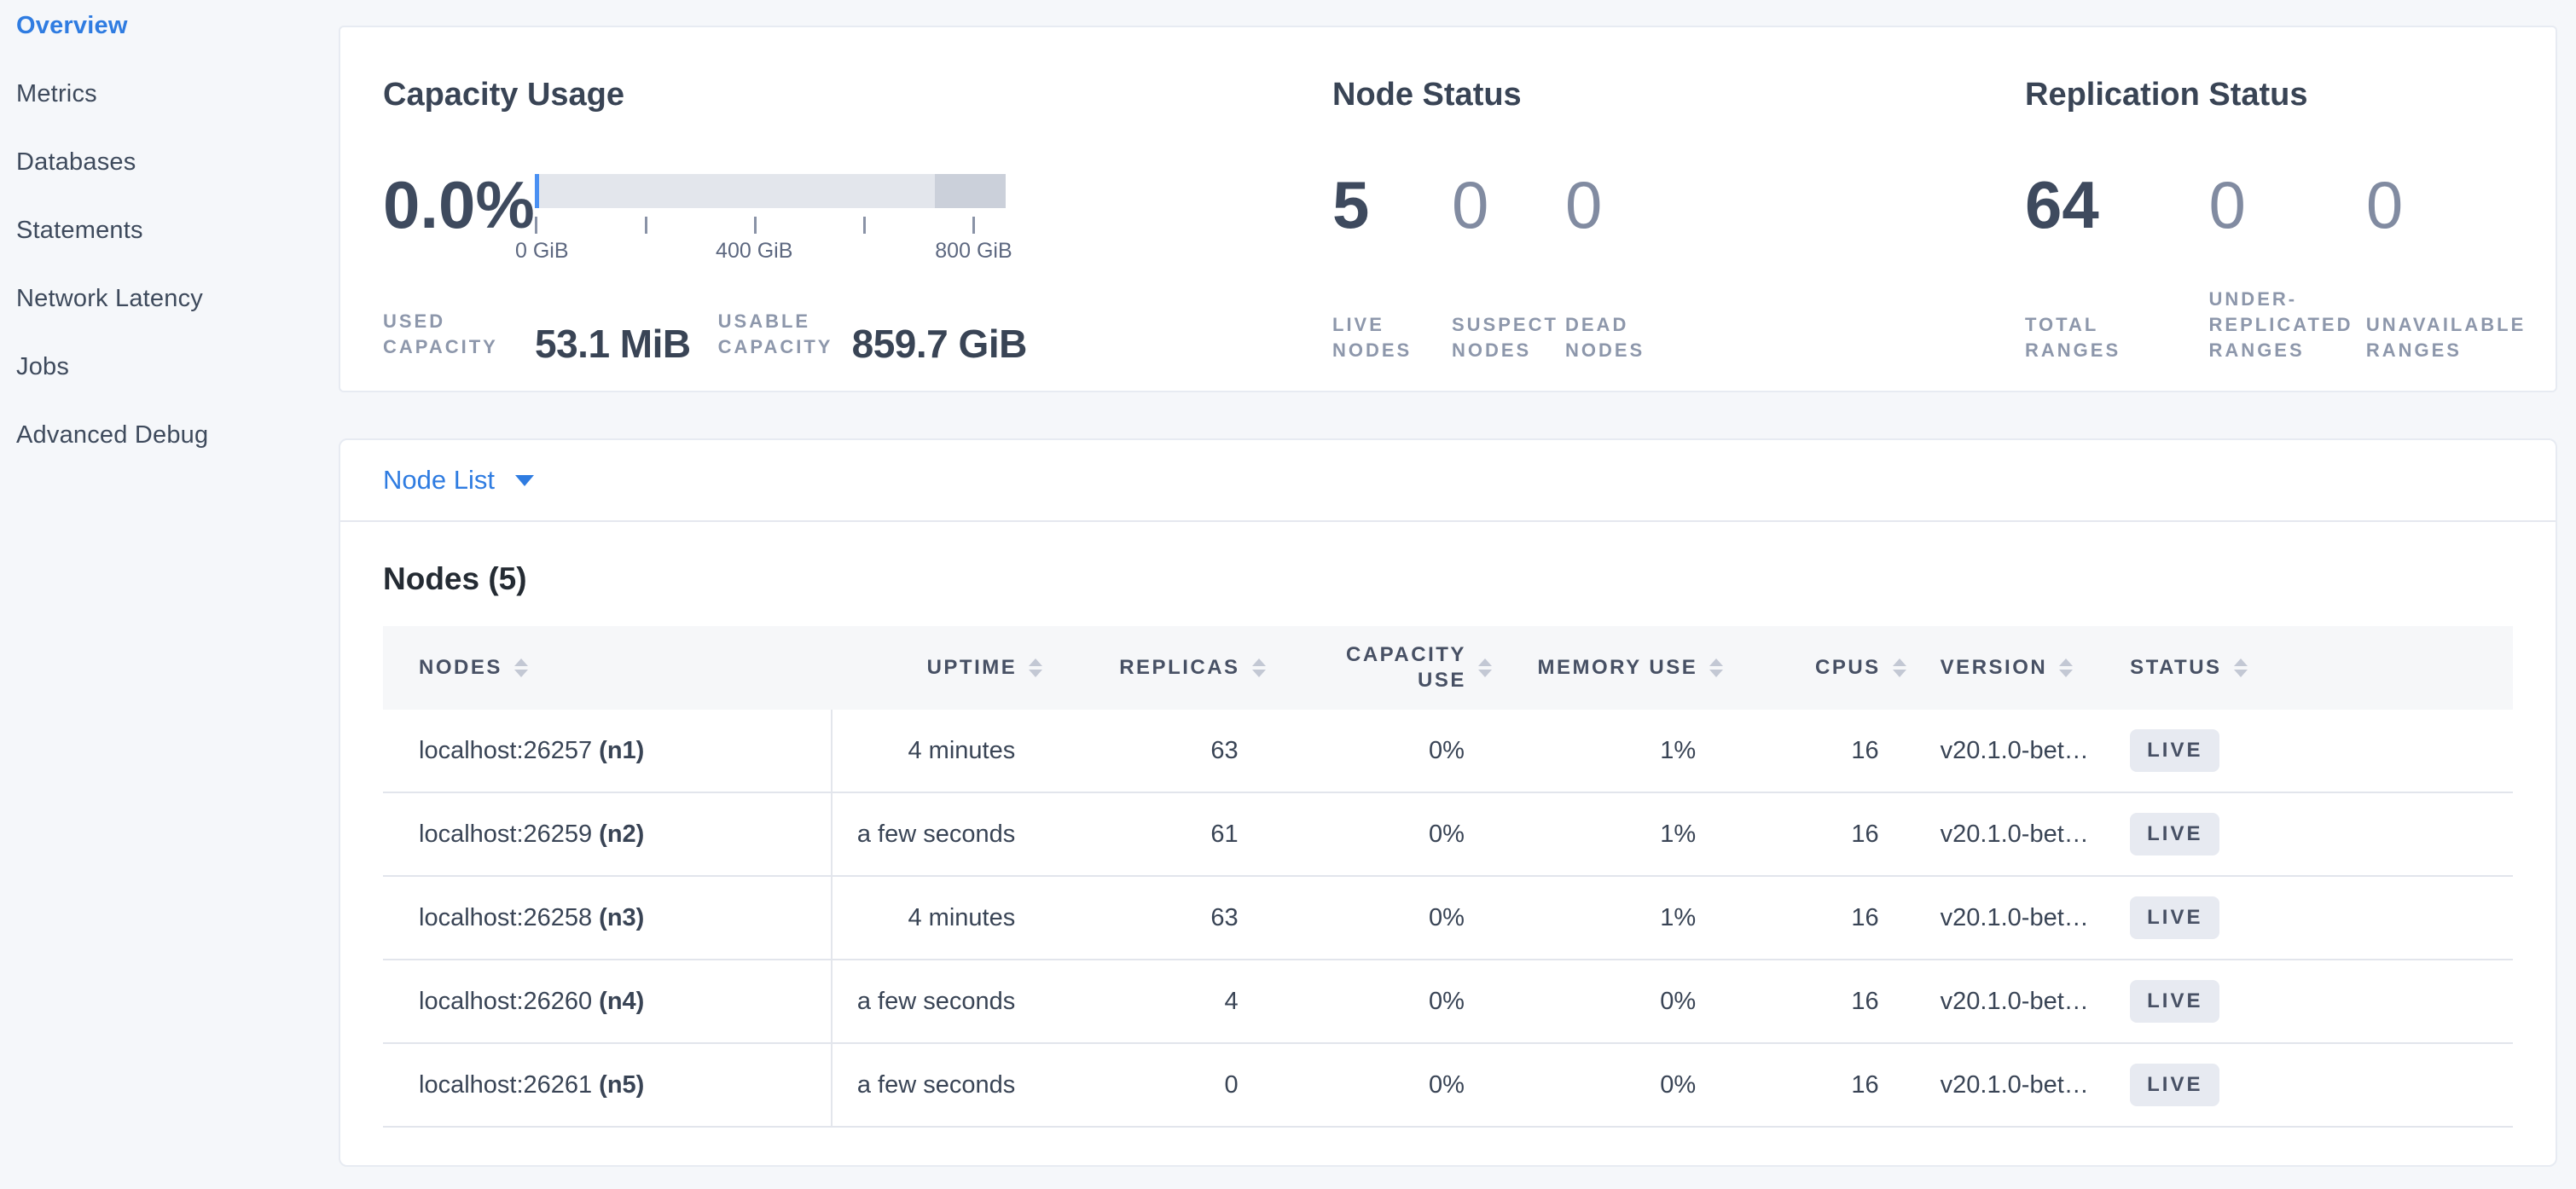  What do you see at coordinates (608, 1001) in the screenshot?
I see `node-name-cell: localhost:26260 (n4)` at bounding box center [608, 1001].